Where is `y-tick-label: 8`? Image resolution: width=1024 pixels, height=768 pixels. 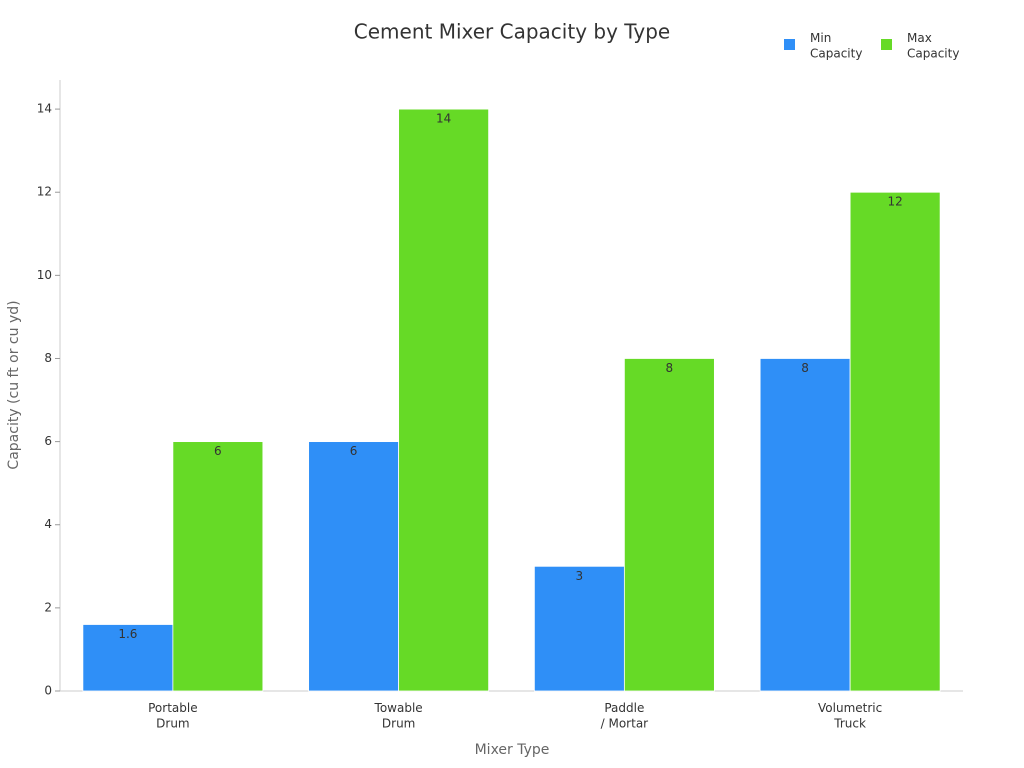 y-tick-label: 8 is located at coordinates (48, 358).